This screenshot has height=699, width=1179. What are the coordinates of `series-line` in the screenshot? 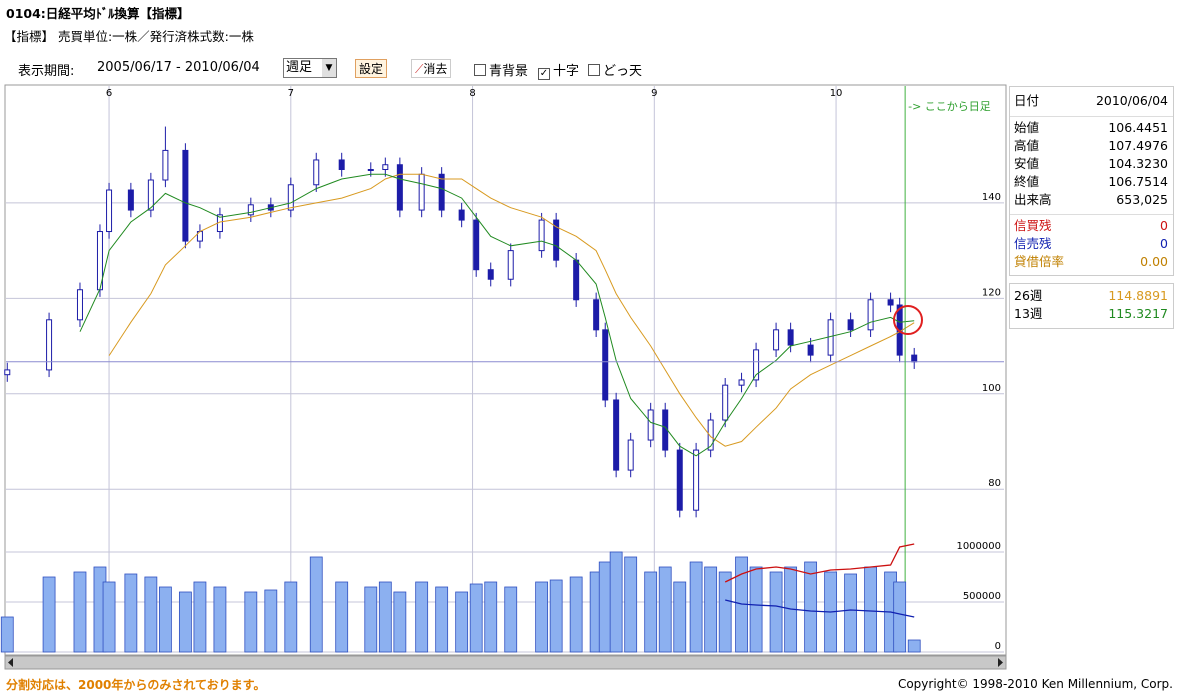 It's located at (819, 563).